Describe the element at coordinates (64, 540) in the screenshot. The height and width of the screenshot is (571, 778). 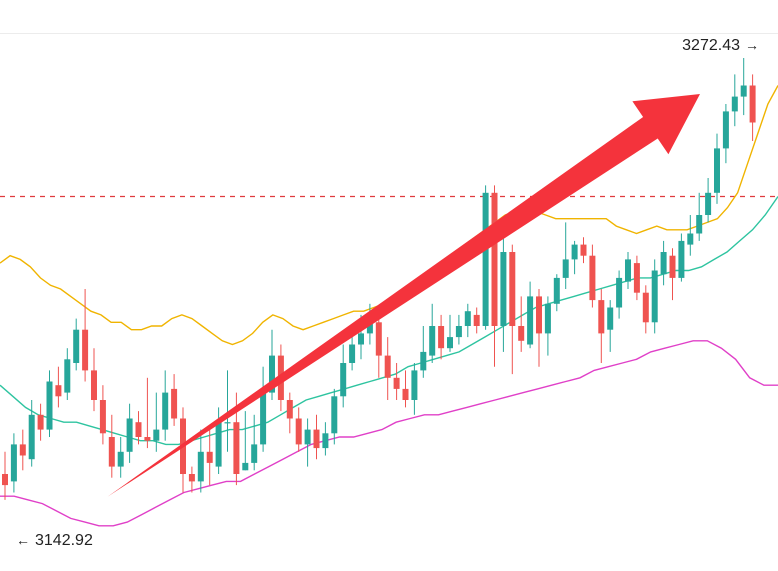
I see `low-price-label: 3142.92` at that location.